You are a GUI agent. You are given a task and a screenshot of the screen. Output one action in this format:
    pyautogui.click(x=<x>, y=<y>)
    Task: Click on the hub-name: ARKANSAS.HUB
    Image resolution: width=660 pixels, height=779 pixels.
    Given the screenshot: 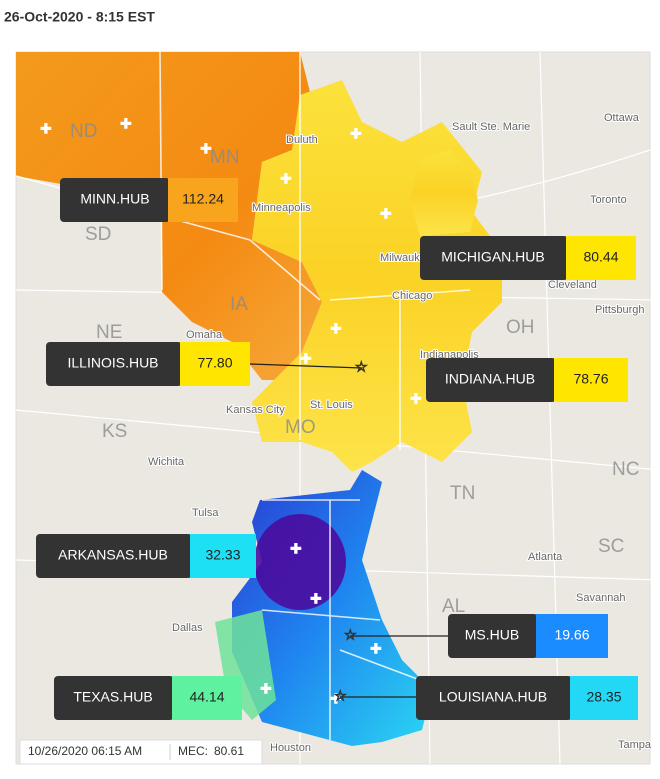 What is the action you would take?
    pyautogui.click(x=113, y=555)
    